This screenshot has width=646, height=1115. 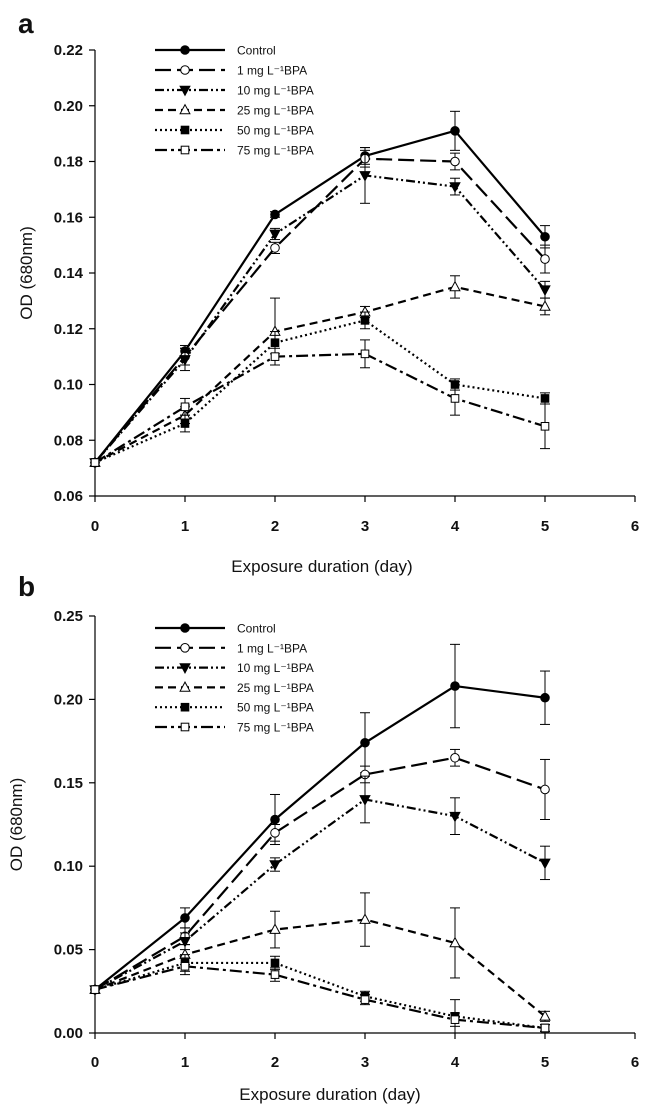 What do you see at coordinates (272, 648) in the screenshot?
I see `legend-label: 1 mg L⁻¹BPA` at bounding box center [272, 648].